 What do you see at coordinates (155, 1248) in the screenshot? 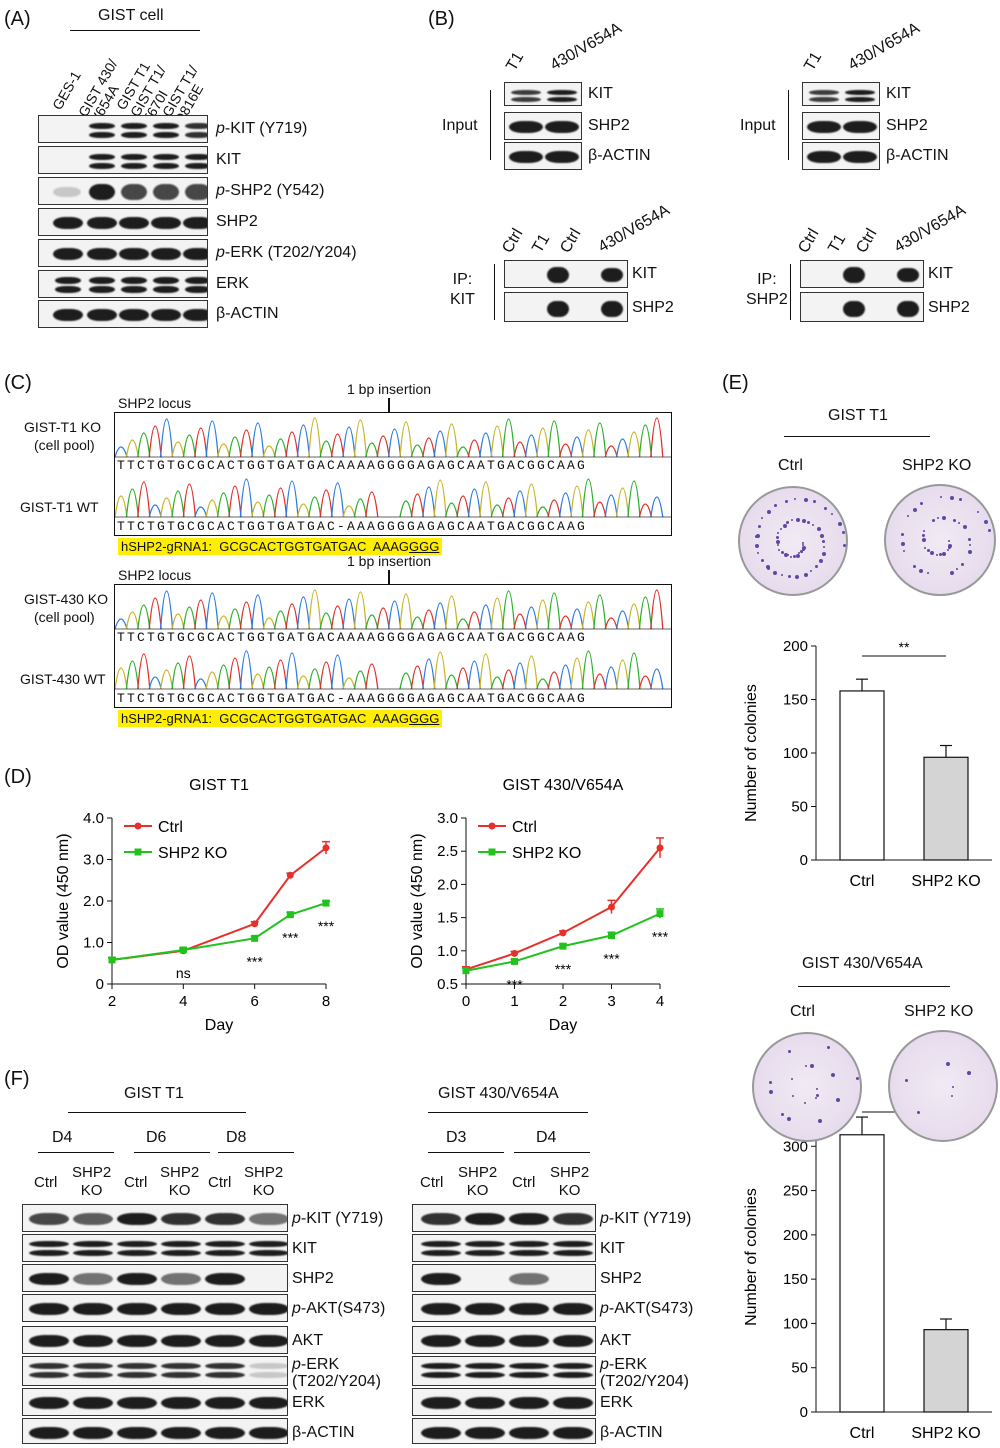
I see `f-left-blot-row` at bounding box center [155, 1248].